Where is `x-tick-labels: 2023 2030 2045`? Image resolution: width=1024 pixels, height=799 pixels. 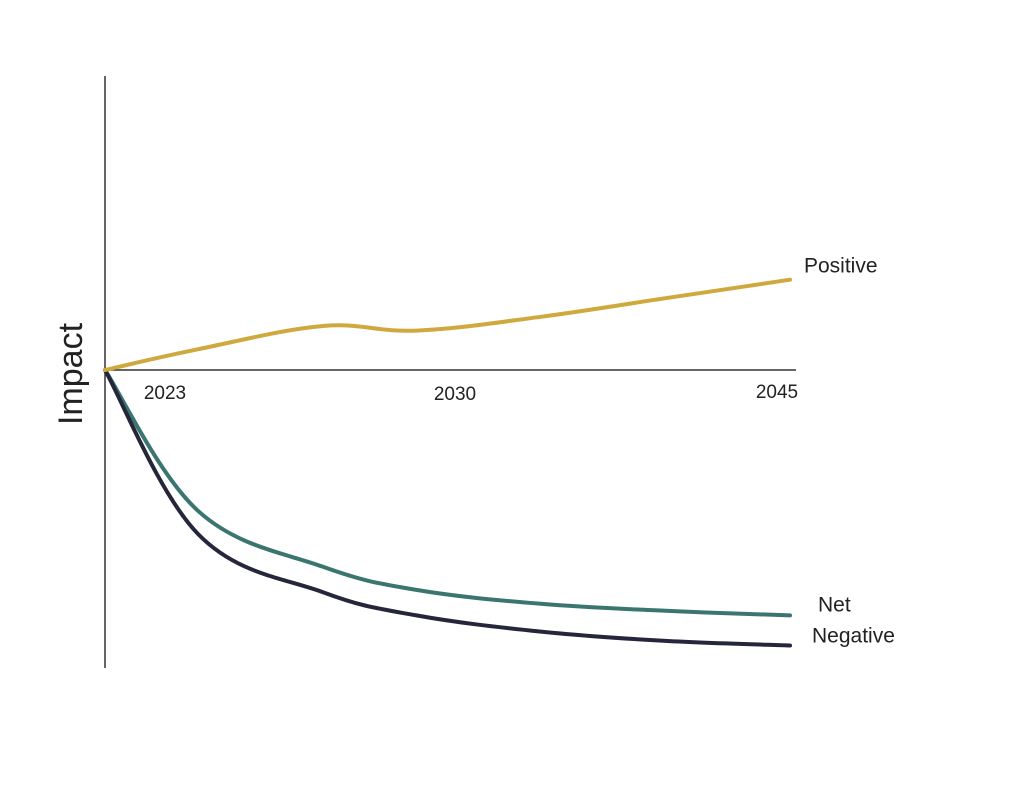 x-tick-labels: 2023 2030 2045 is located at coordinates (471, 393).